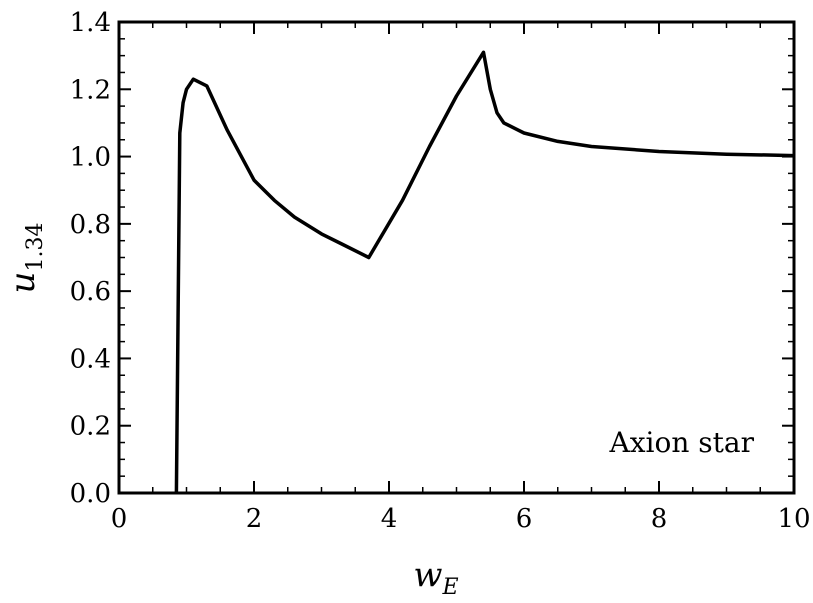  I want to click on x-tick-label: 4, so click(389, 519).